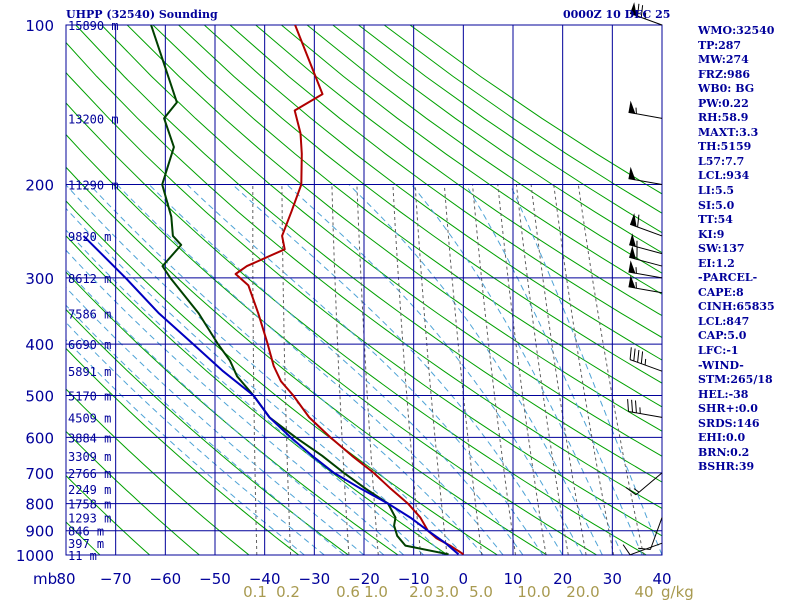  What do you see at coordinates (65, 579) in the screenshot?
I see `temperature-tick-label: 80` at bounding box center [65, 579].